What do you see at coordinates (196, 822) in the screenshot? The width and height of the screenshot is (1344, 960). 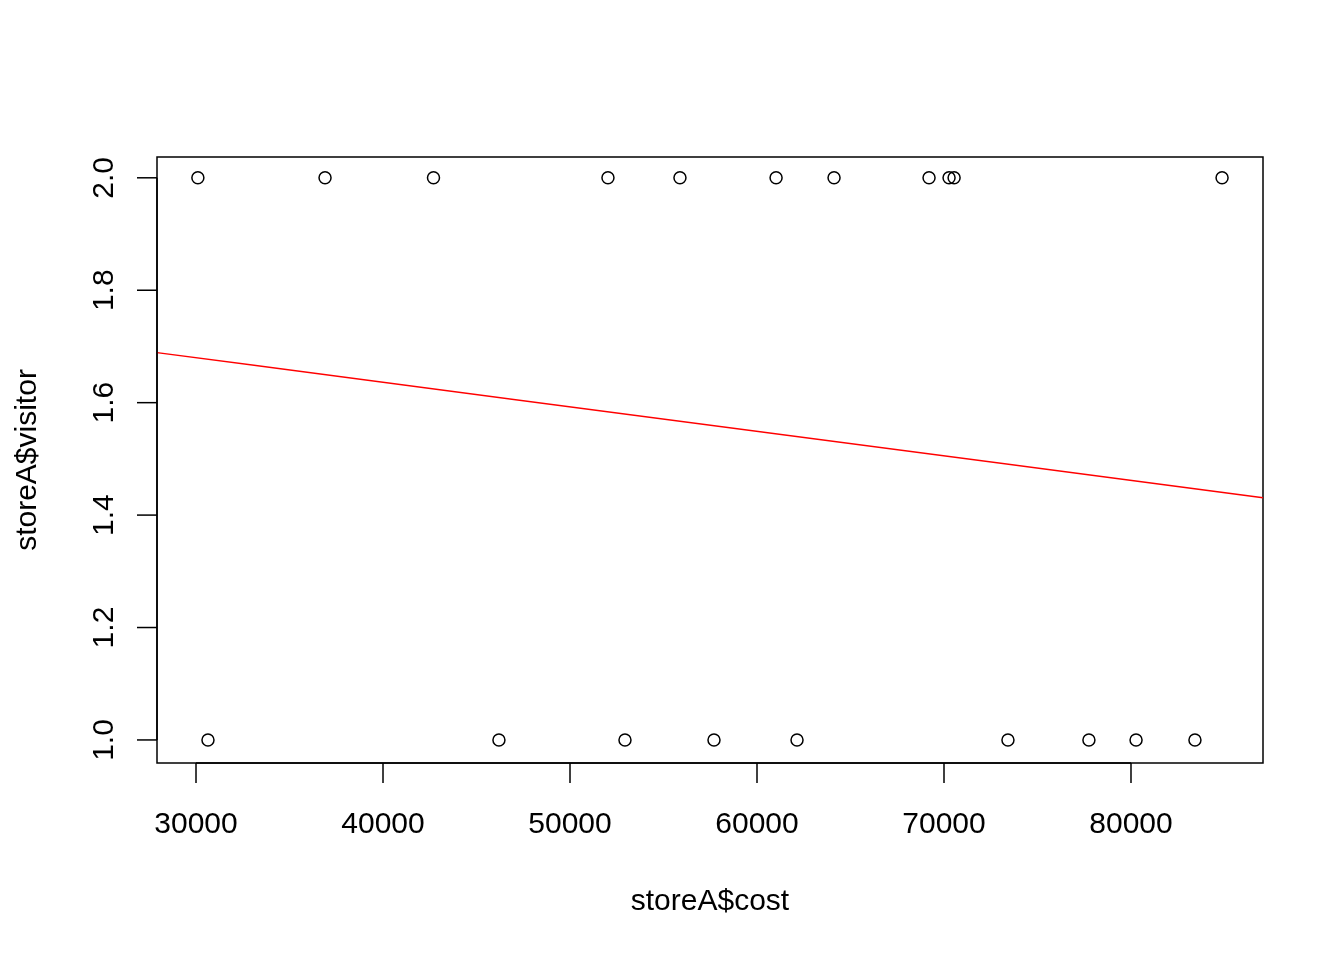 I see `x-tick-label: 30000` at bounding box center [196, 822].